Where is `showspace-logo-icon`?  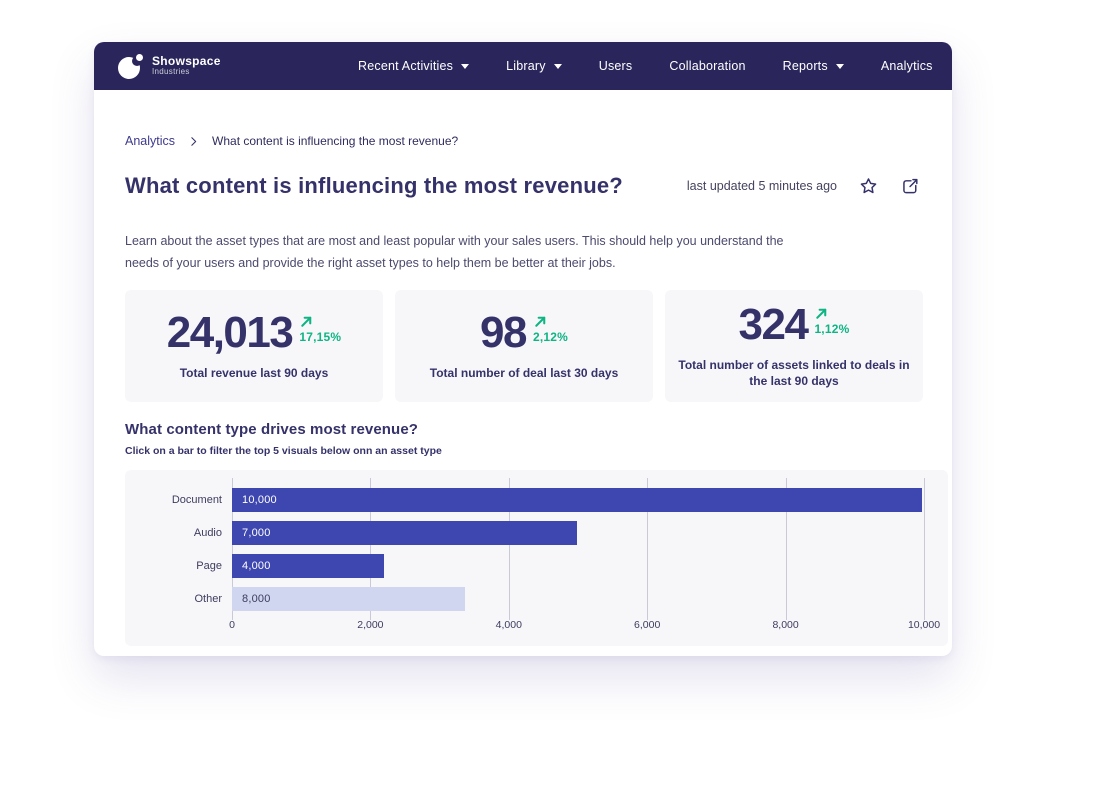 showspace-logo-icon is located at coordinates (130, 66).